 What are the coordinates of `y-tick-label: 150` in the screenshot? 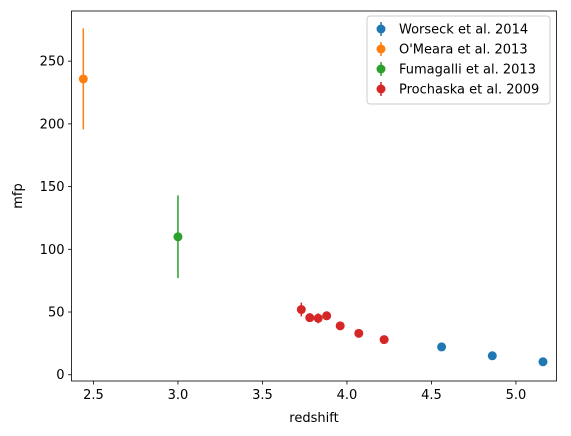 It's located at (52, 187).